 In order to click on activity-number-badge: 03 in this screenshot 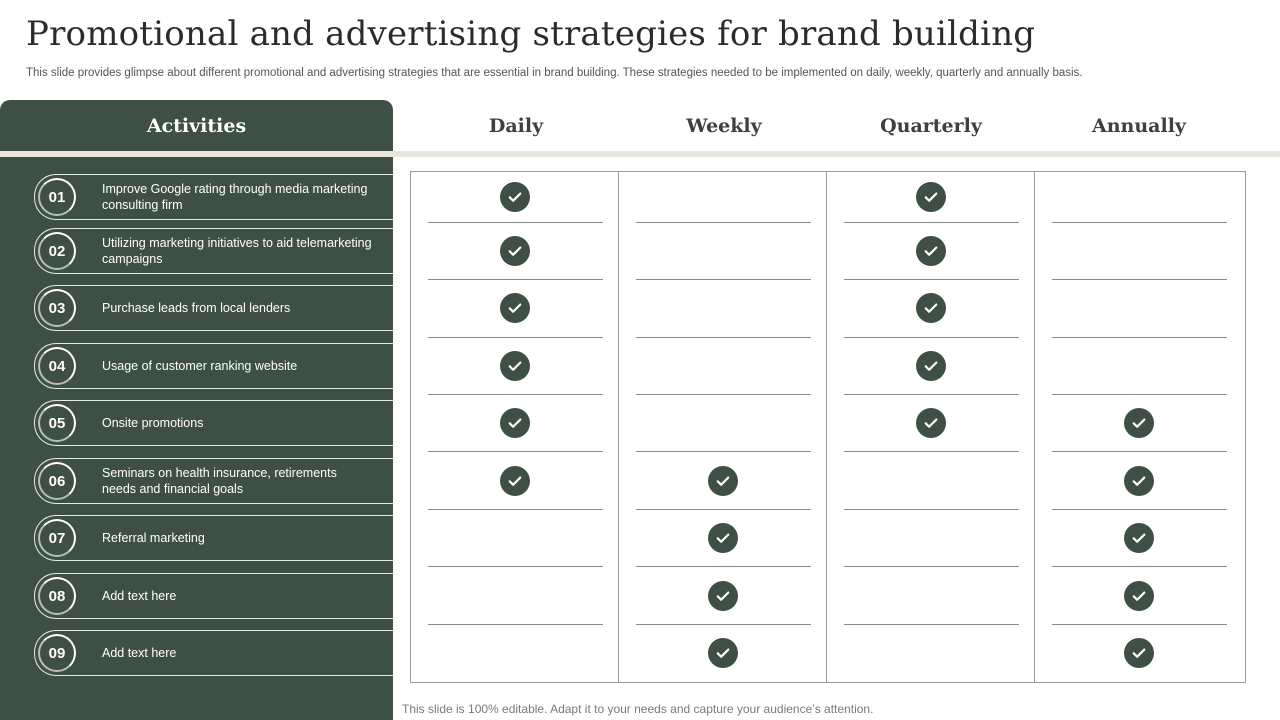, I will do `click(57, 308)`.